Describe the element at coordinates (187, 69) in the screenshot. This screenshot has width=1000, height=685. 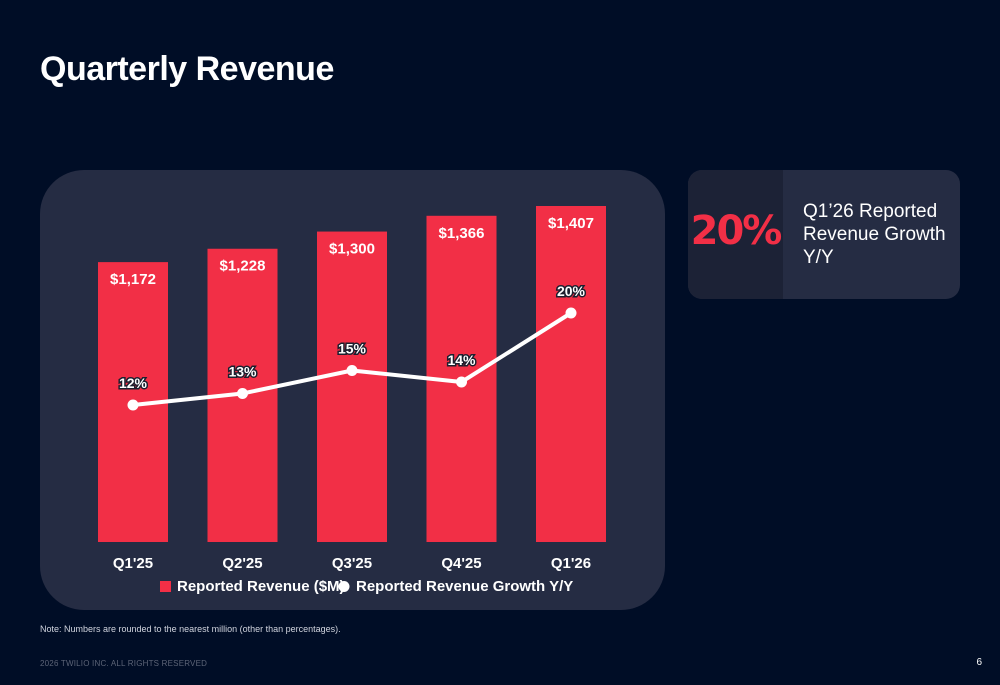
I see `page-title: Quarterly Revenue` at that location.